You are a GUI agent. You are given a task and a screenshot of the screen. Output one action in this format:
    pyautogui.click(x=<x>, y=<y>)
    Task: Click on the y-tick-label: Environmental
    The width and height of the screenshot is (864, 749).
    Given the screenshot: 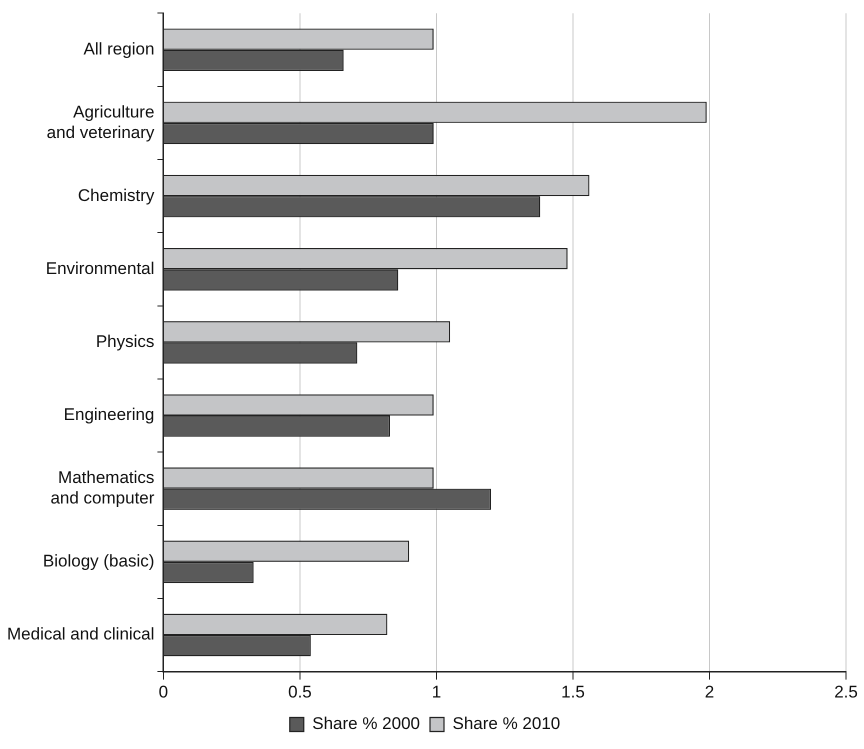 What is the action you would take?
    pyautogui.click(x=100, y=268)
    